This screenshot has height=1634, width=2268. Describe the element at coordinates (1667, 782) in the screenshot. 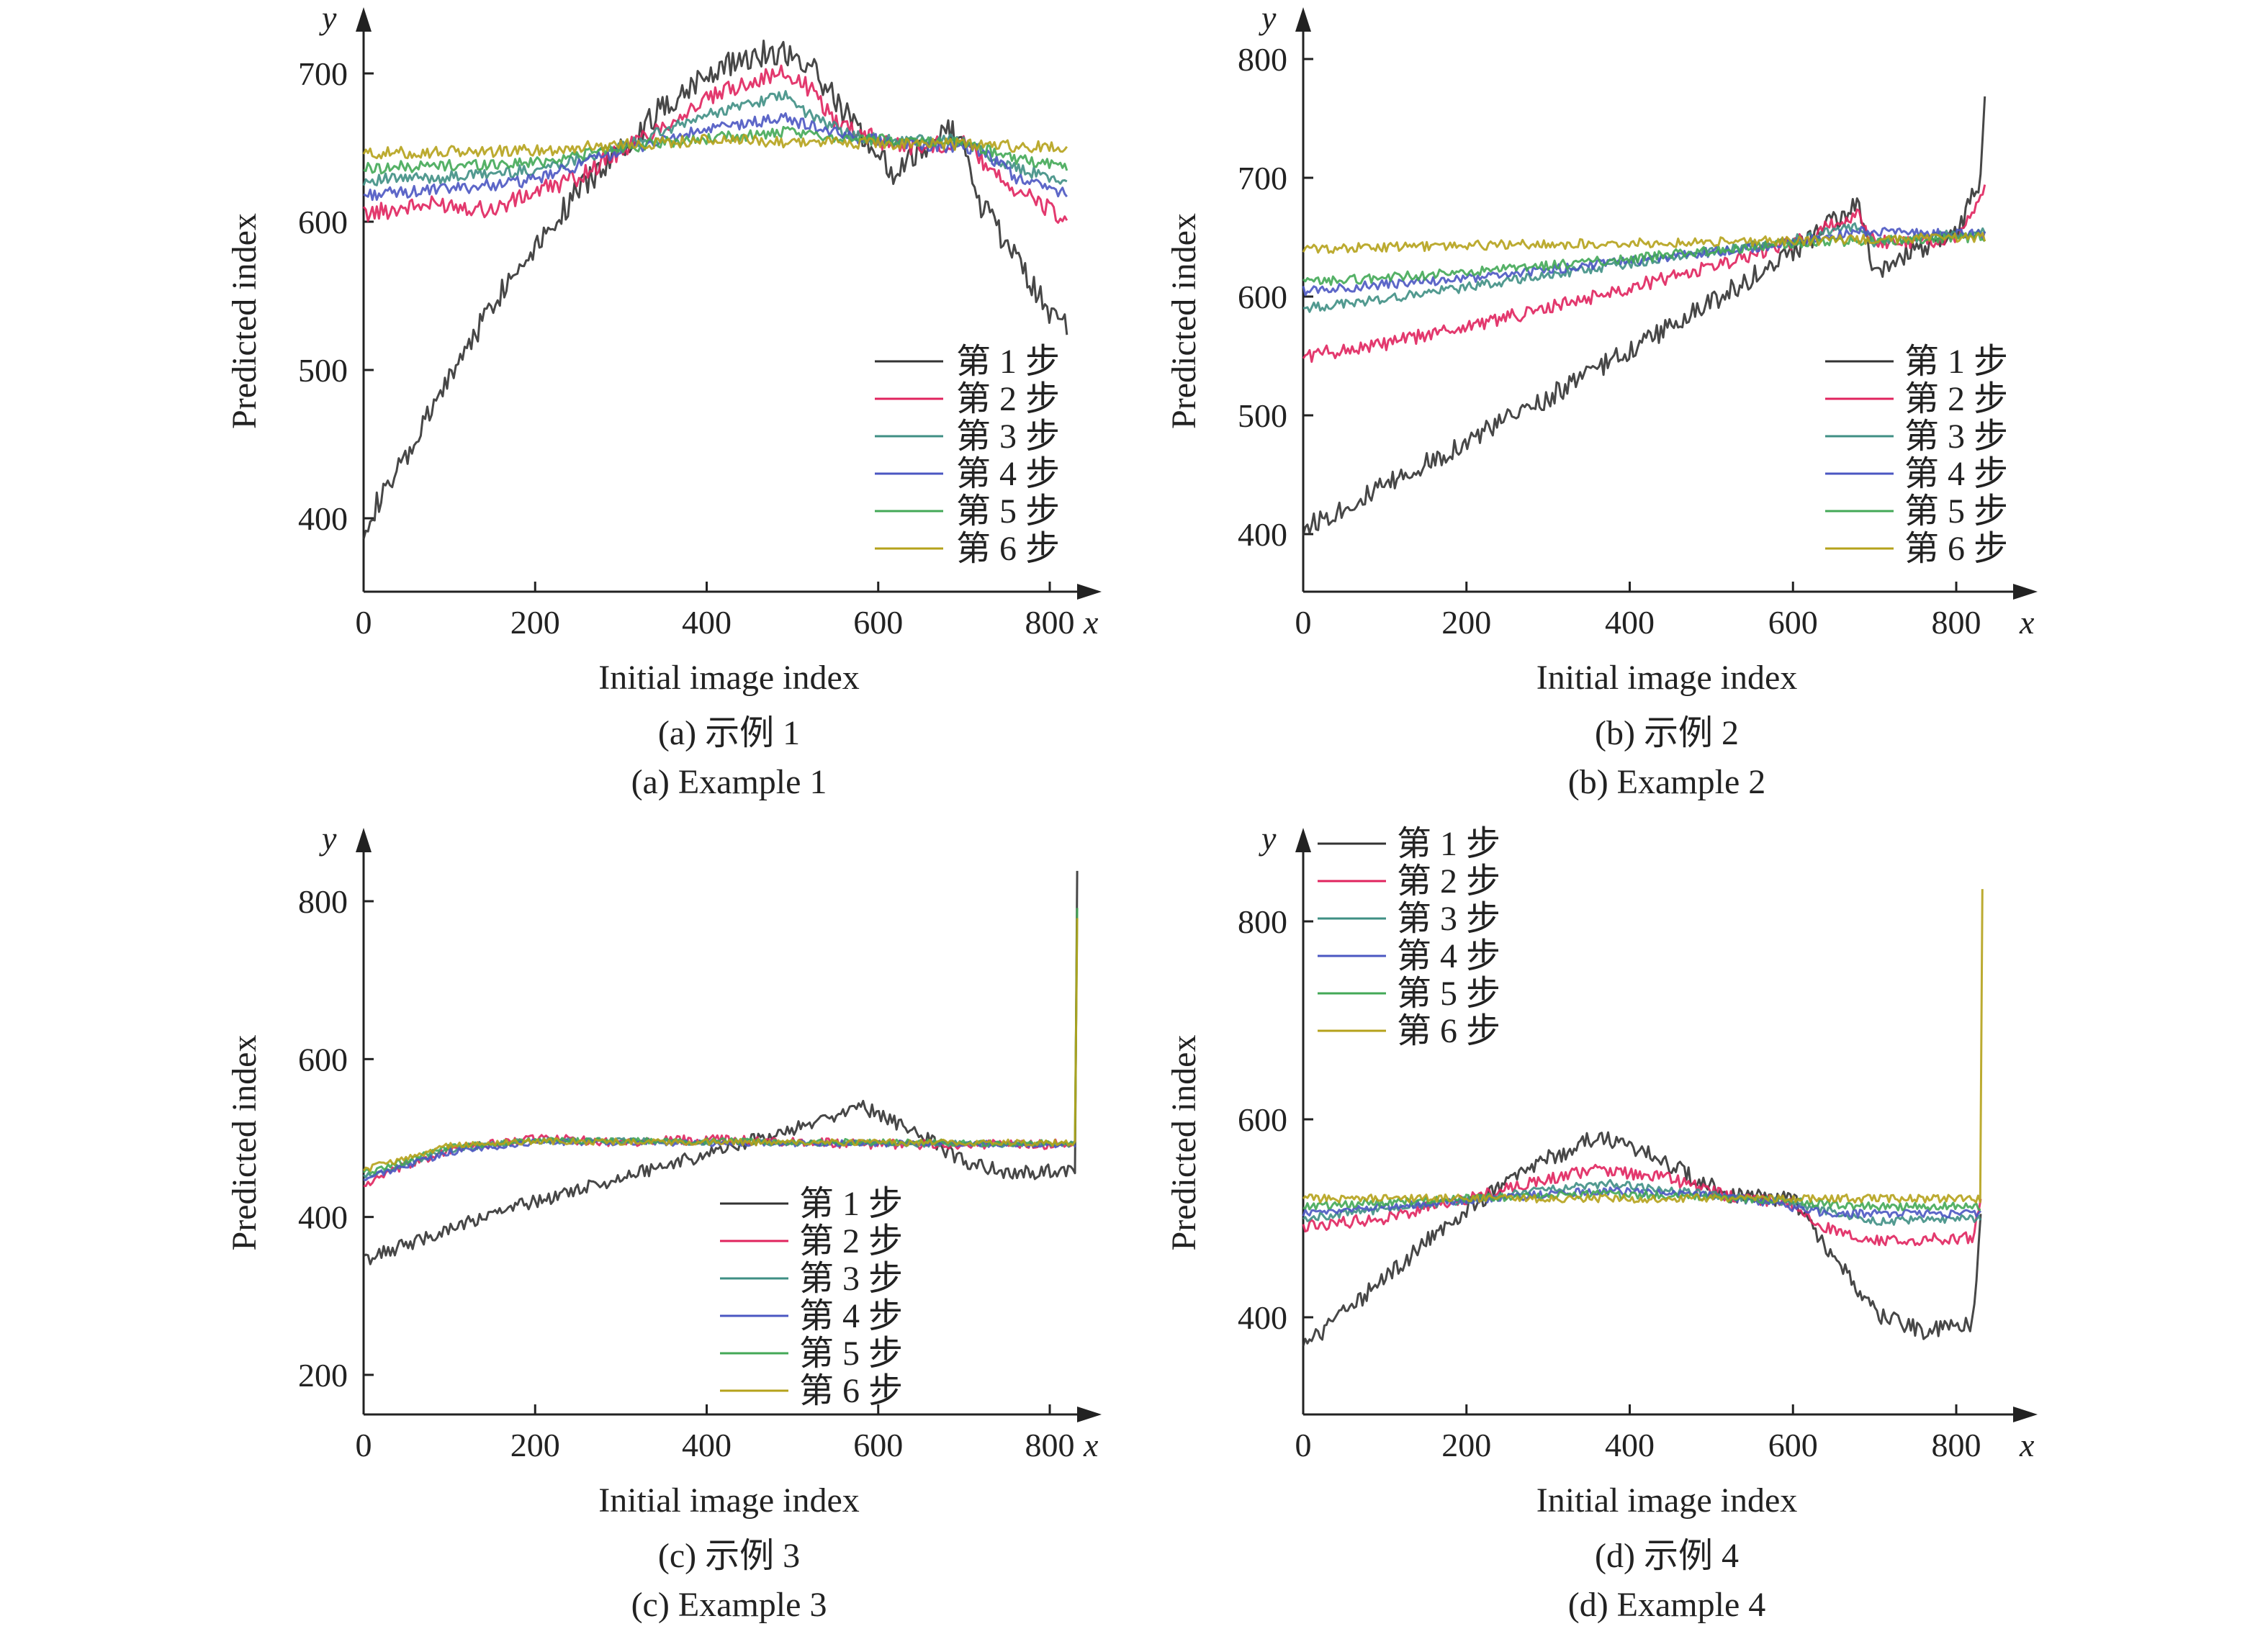

I see `caption-en: (b) Example 2` at that location.